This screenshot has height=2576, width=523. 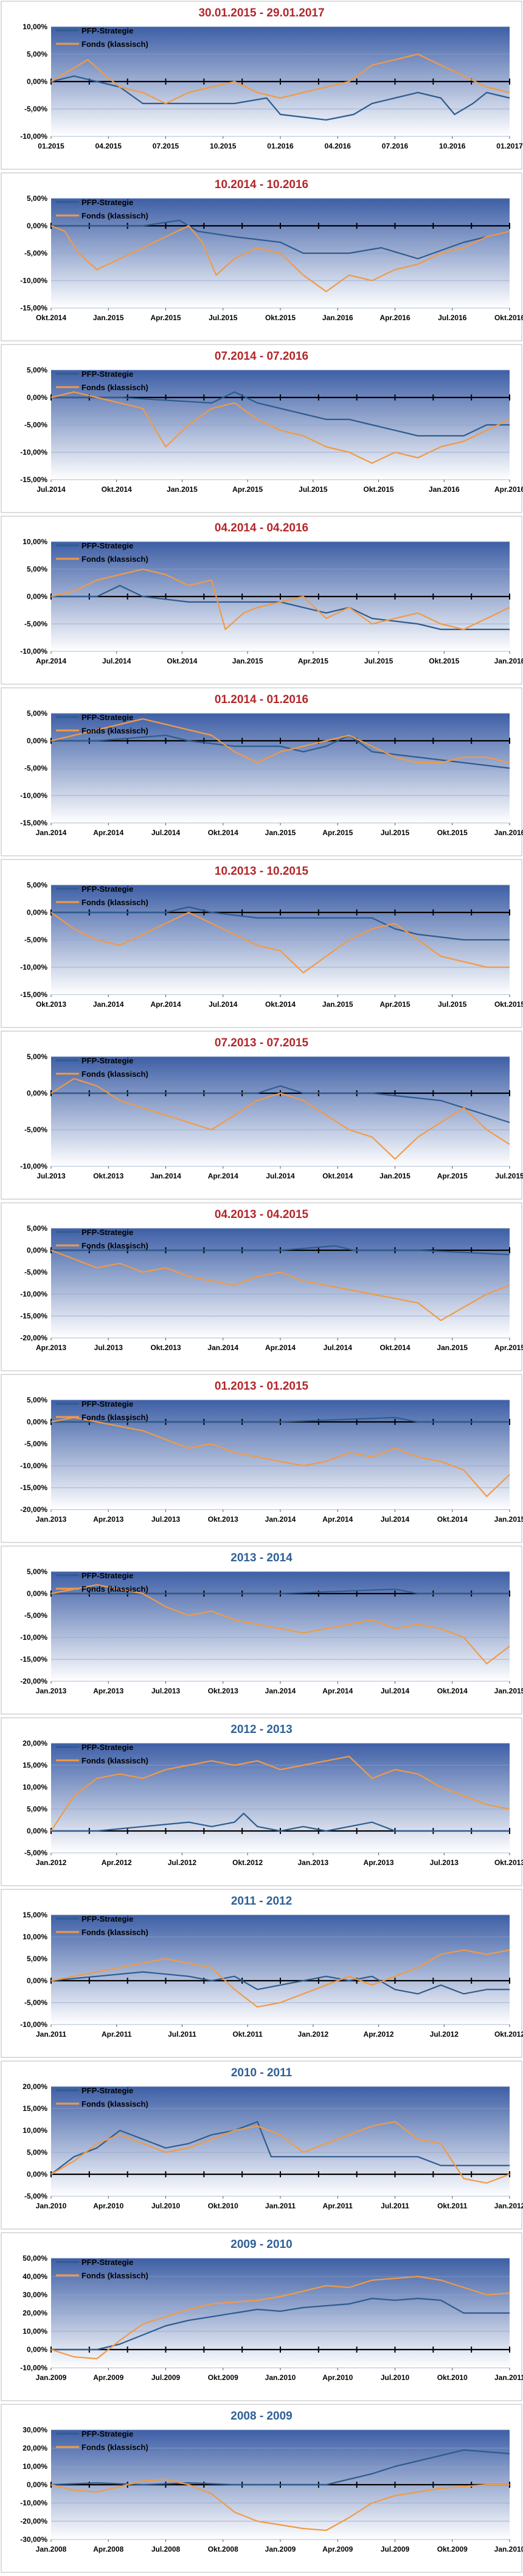 I want to click on x-tick-label: Jan.2011, so click(x=51, y=2034).